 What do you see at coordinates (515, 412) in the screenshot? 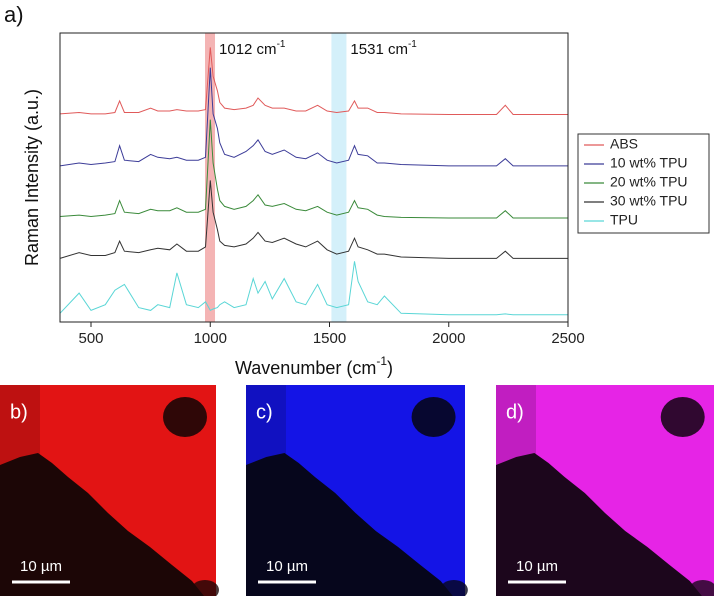
I see `panel-label: d)` at bounding box center [515, 412].